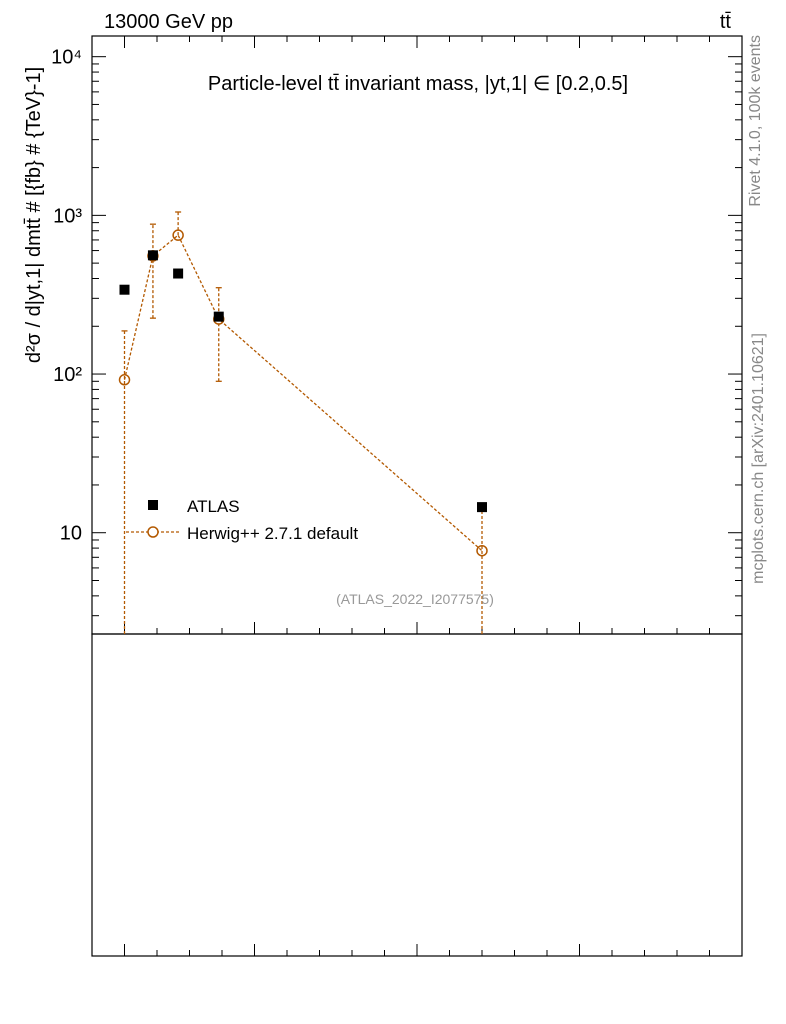  I want to click on legend: ATLAS Herwig++ 2.7.1 default, so click(242, 520).